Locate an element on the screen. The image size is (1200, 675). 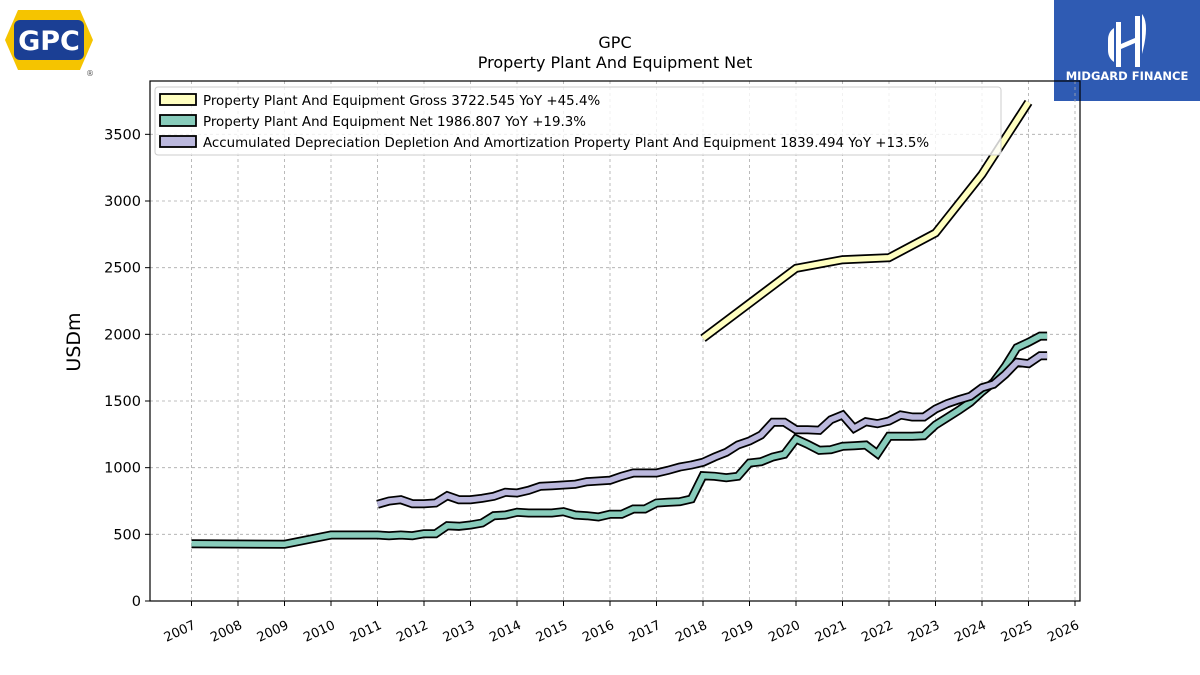
legend-box is located at coordinates (578, 121).